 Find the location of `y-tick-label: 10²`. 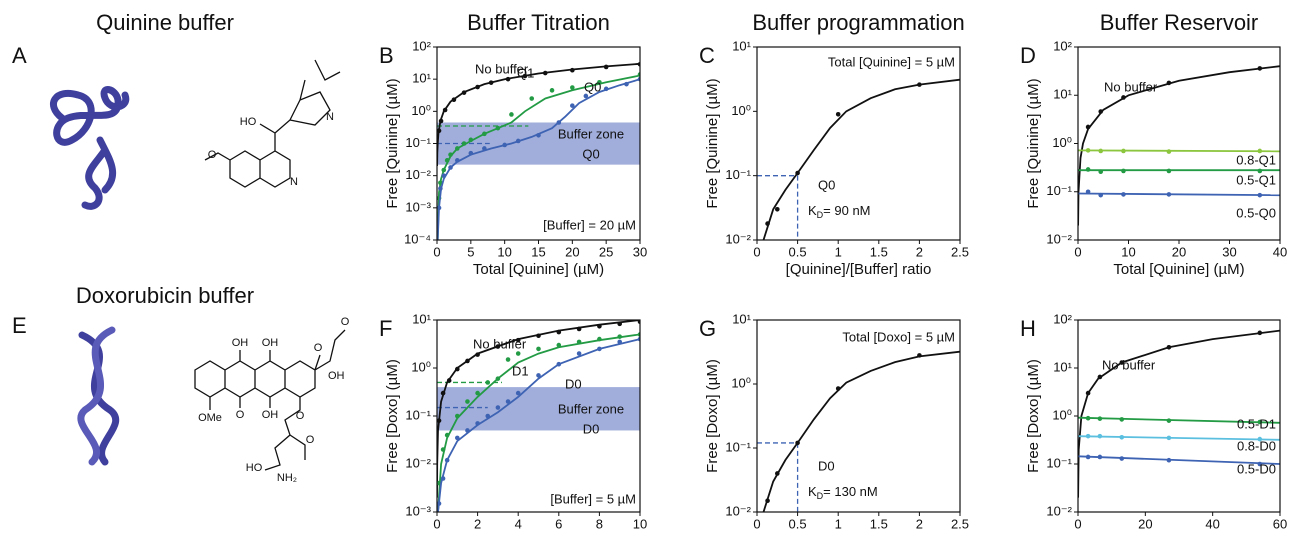

y-tick-label: 10² is located at coordinates (1062, 318).